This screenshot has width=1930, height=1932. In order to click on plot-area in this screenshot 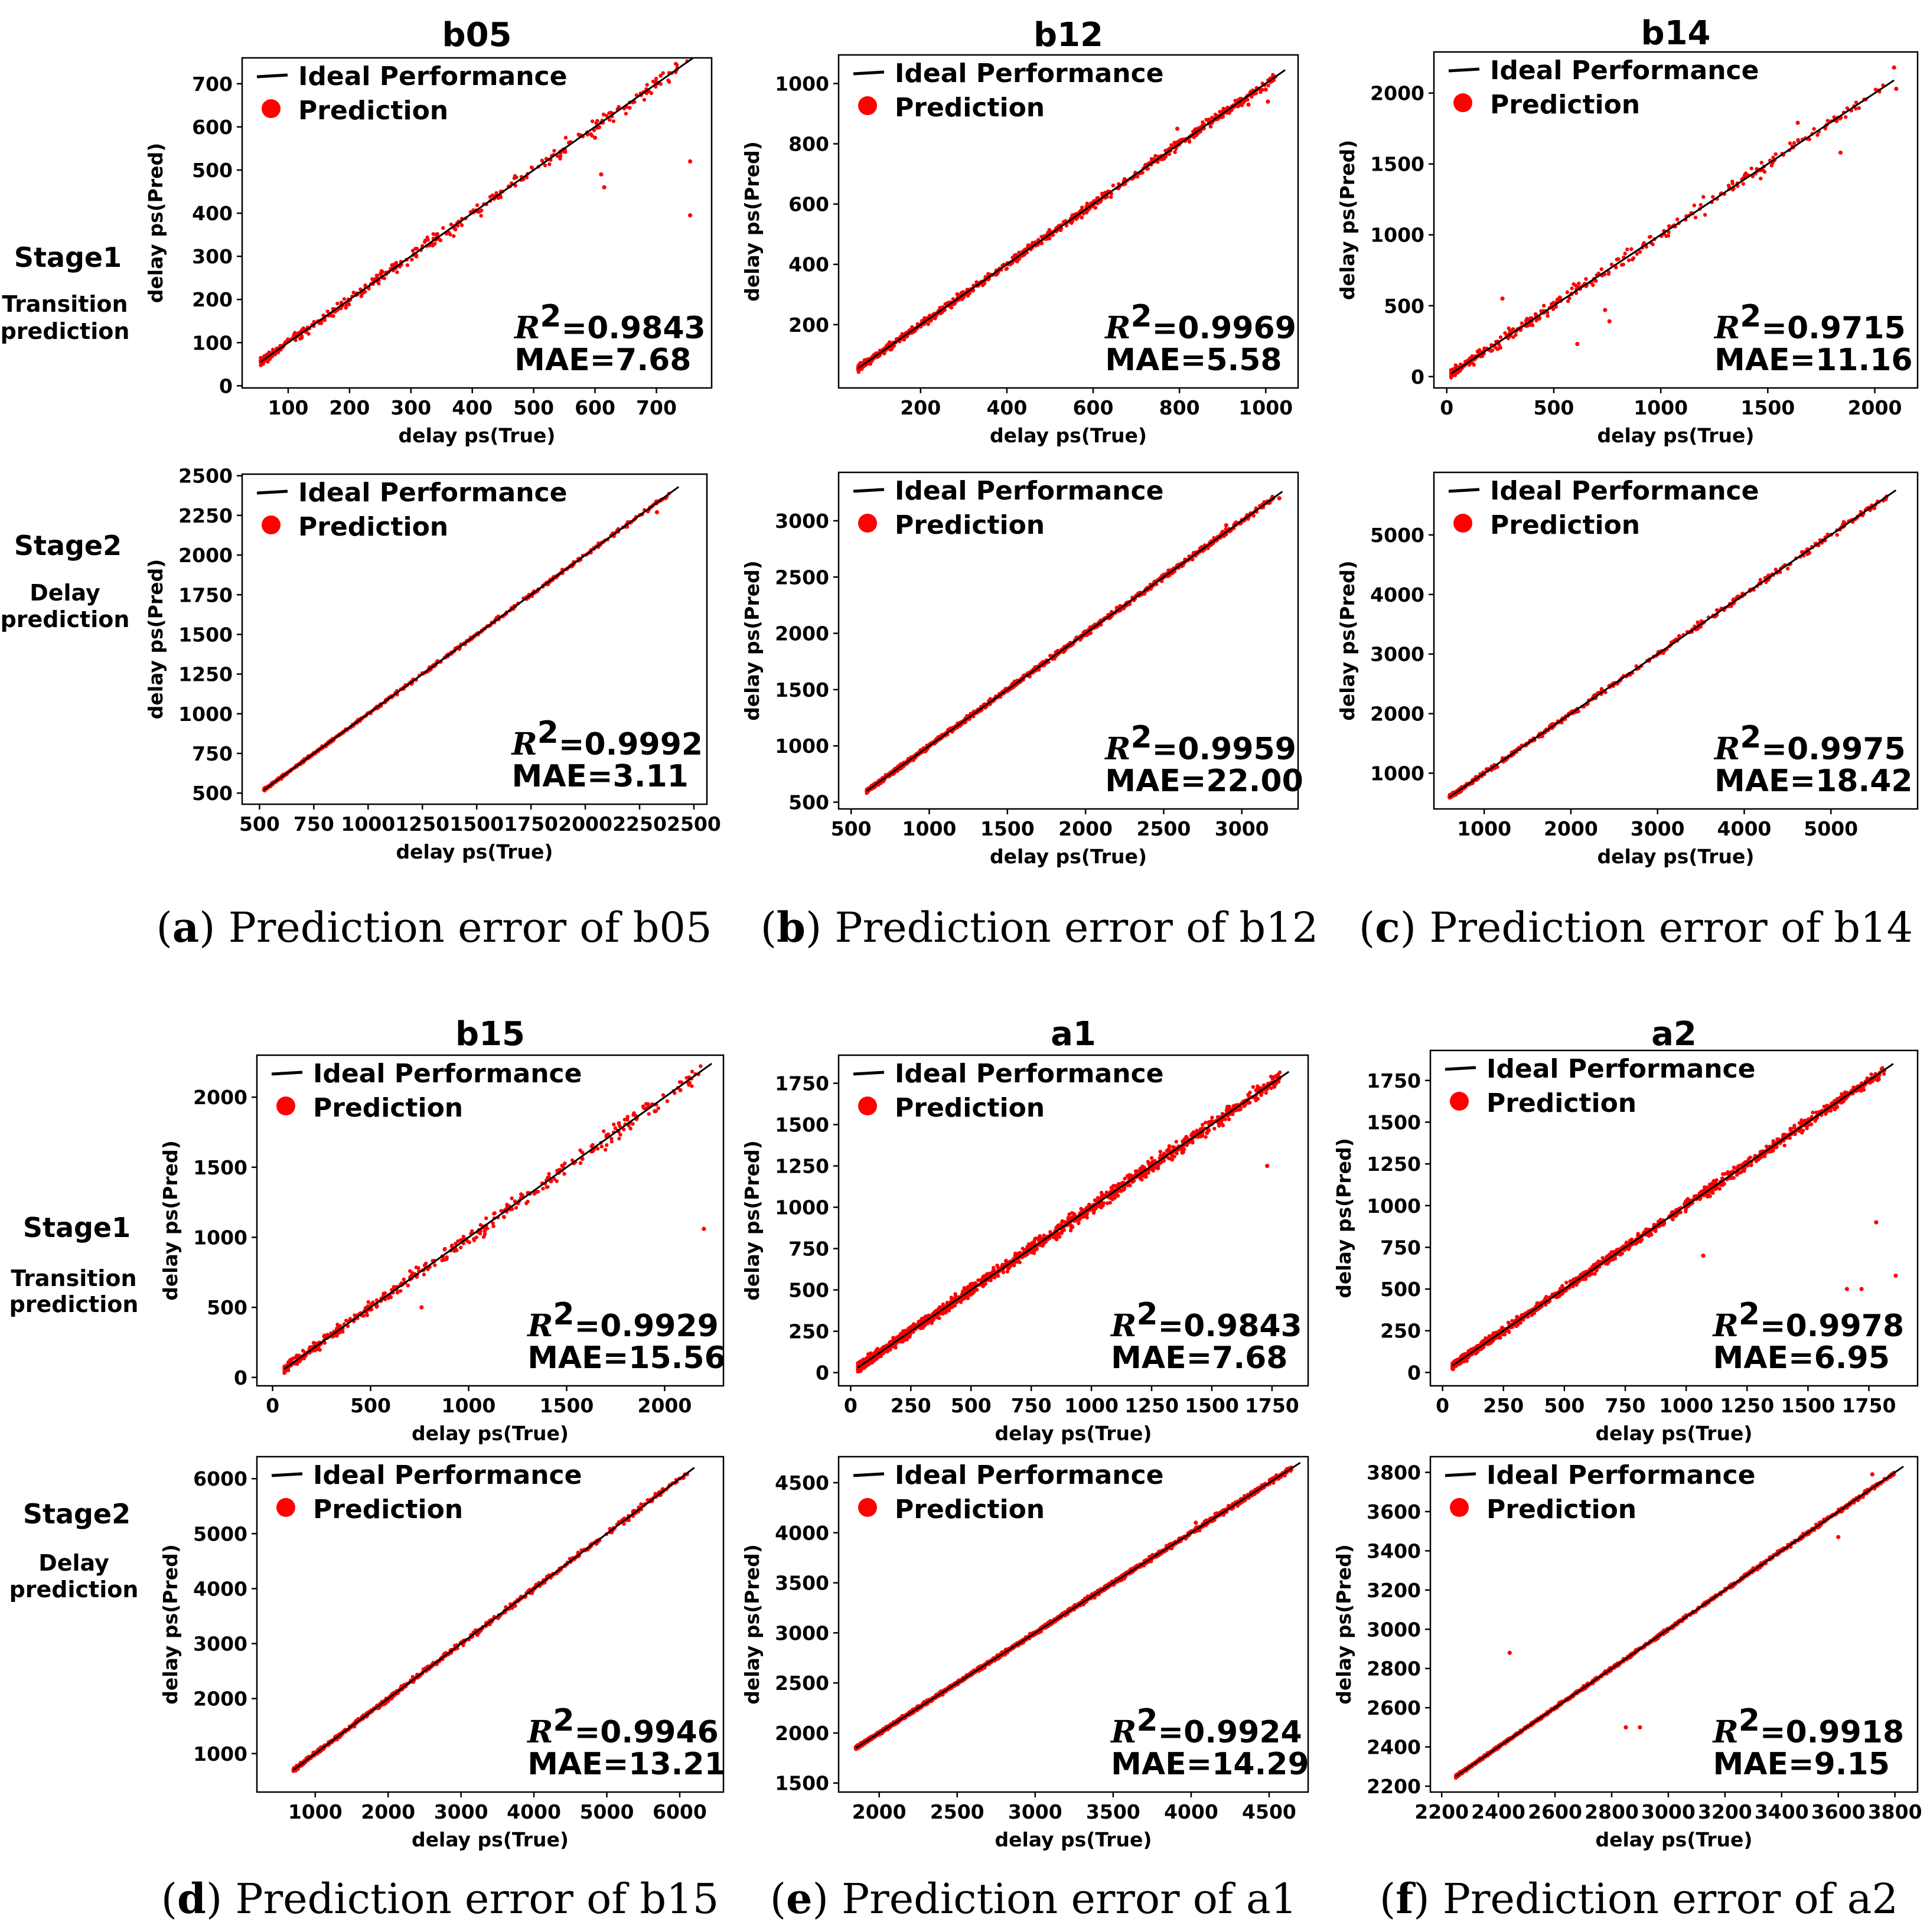, I will do `click(1071, 221)`.